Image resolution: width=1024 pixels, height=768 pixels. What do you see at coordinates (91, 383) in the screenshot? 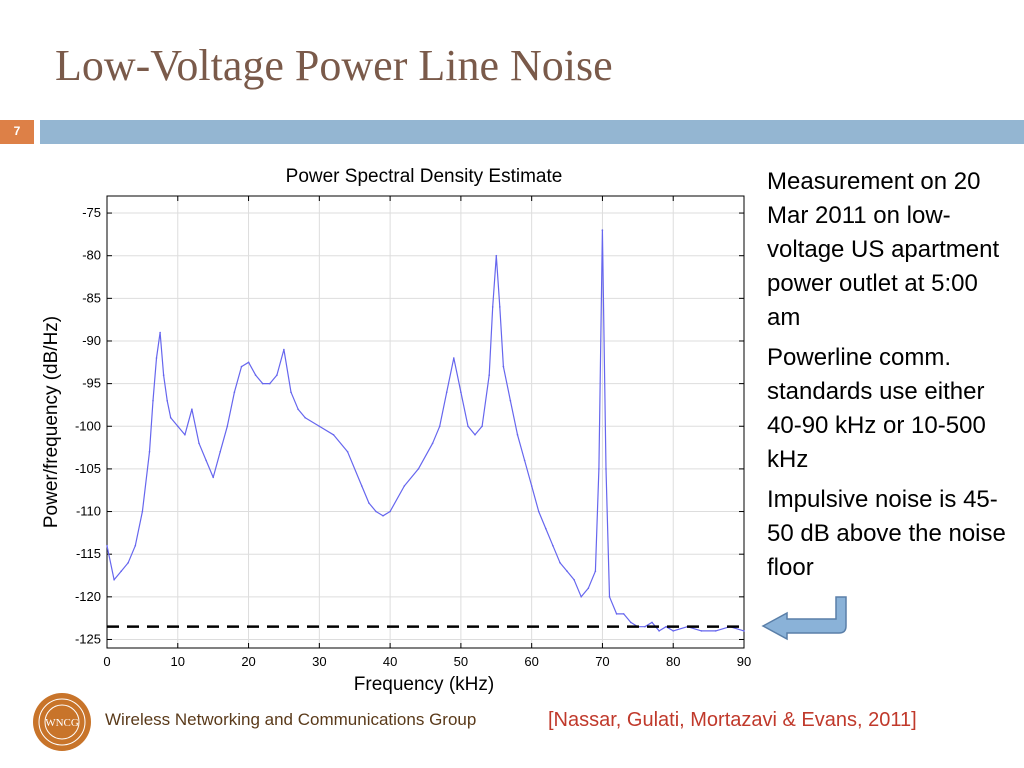
I see `y-tick-label: -95` at bounding box center [91, 383].